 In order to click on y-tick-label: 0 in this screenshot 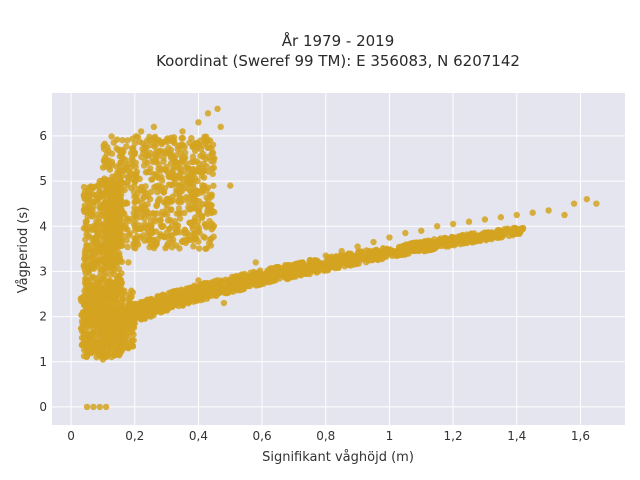, I will do `click(43, 407)`.